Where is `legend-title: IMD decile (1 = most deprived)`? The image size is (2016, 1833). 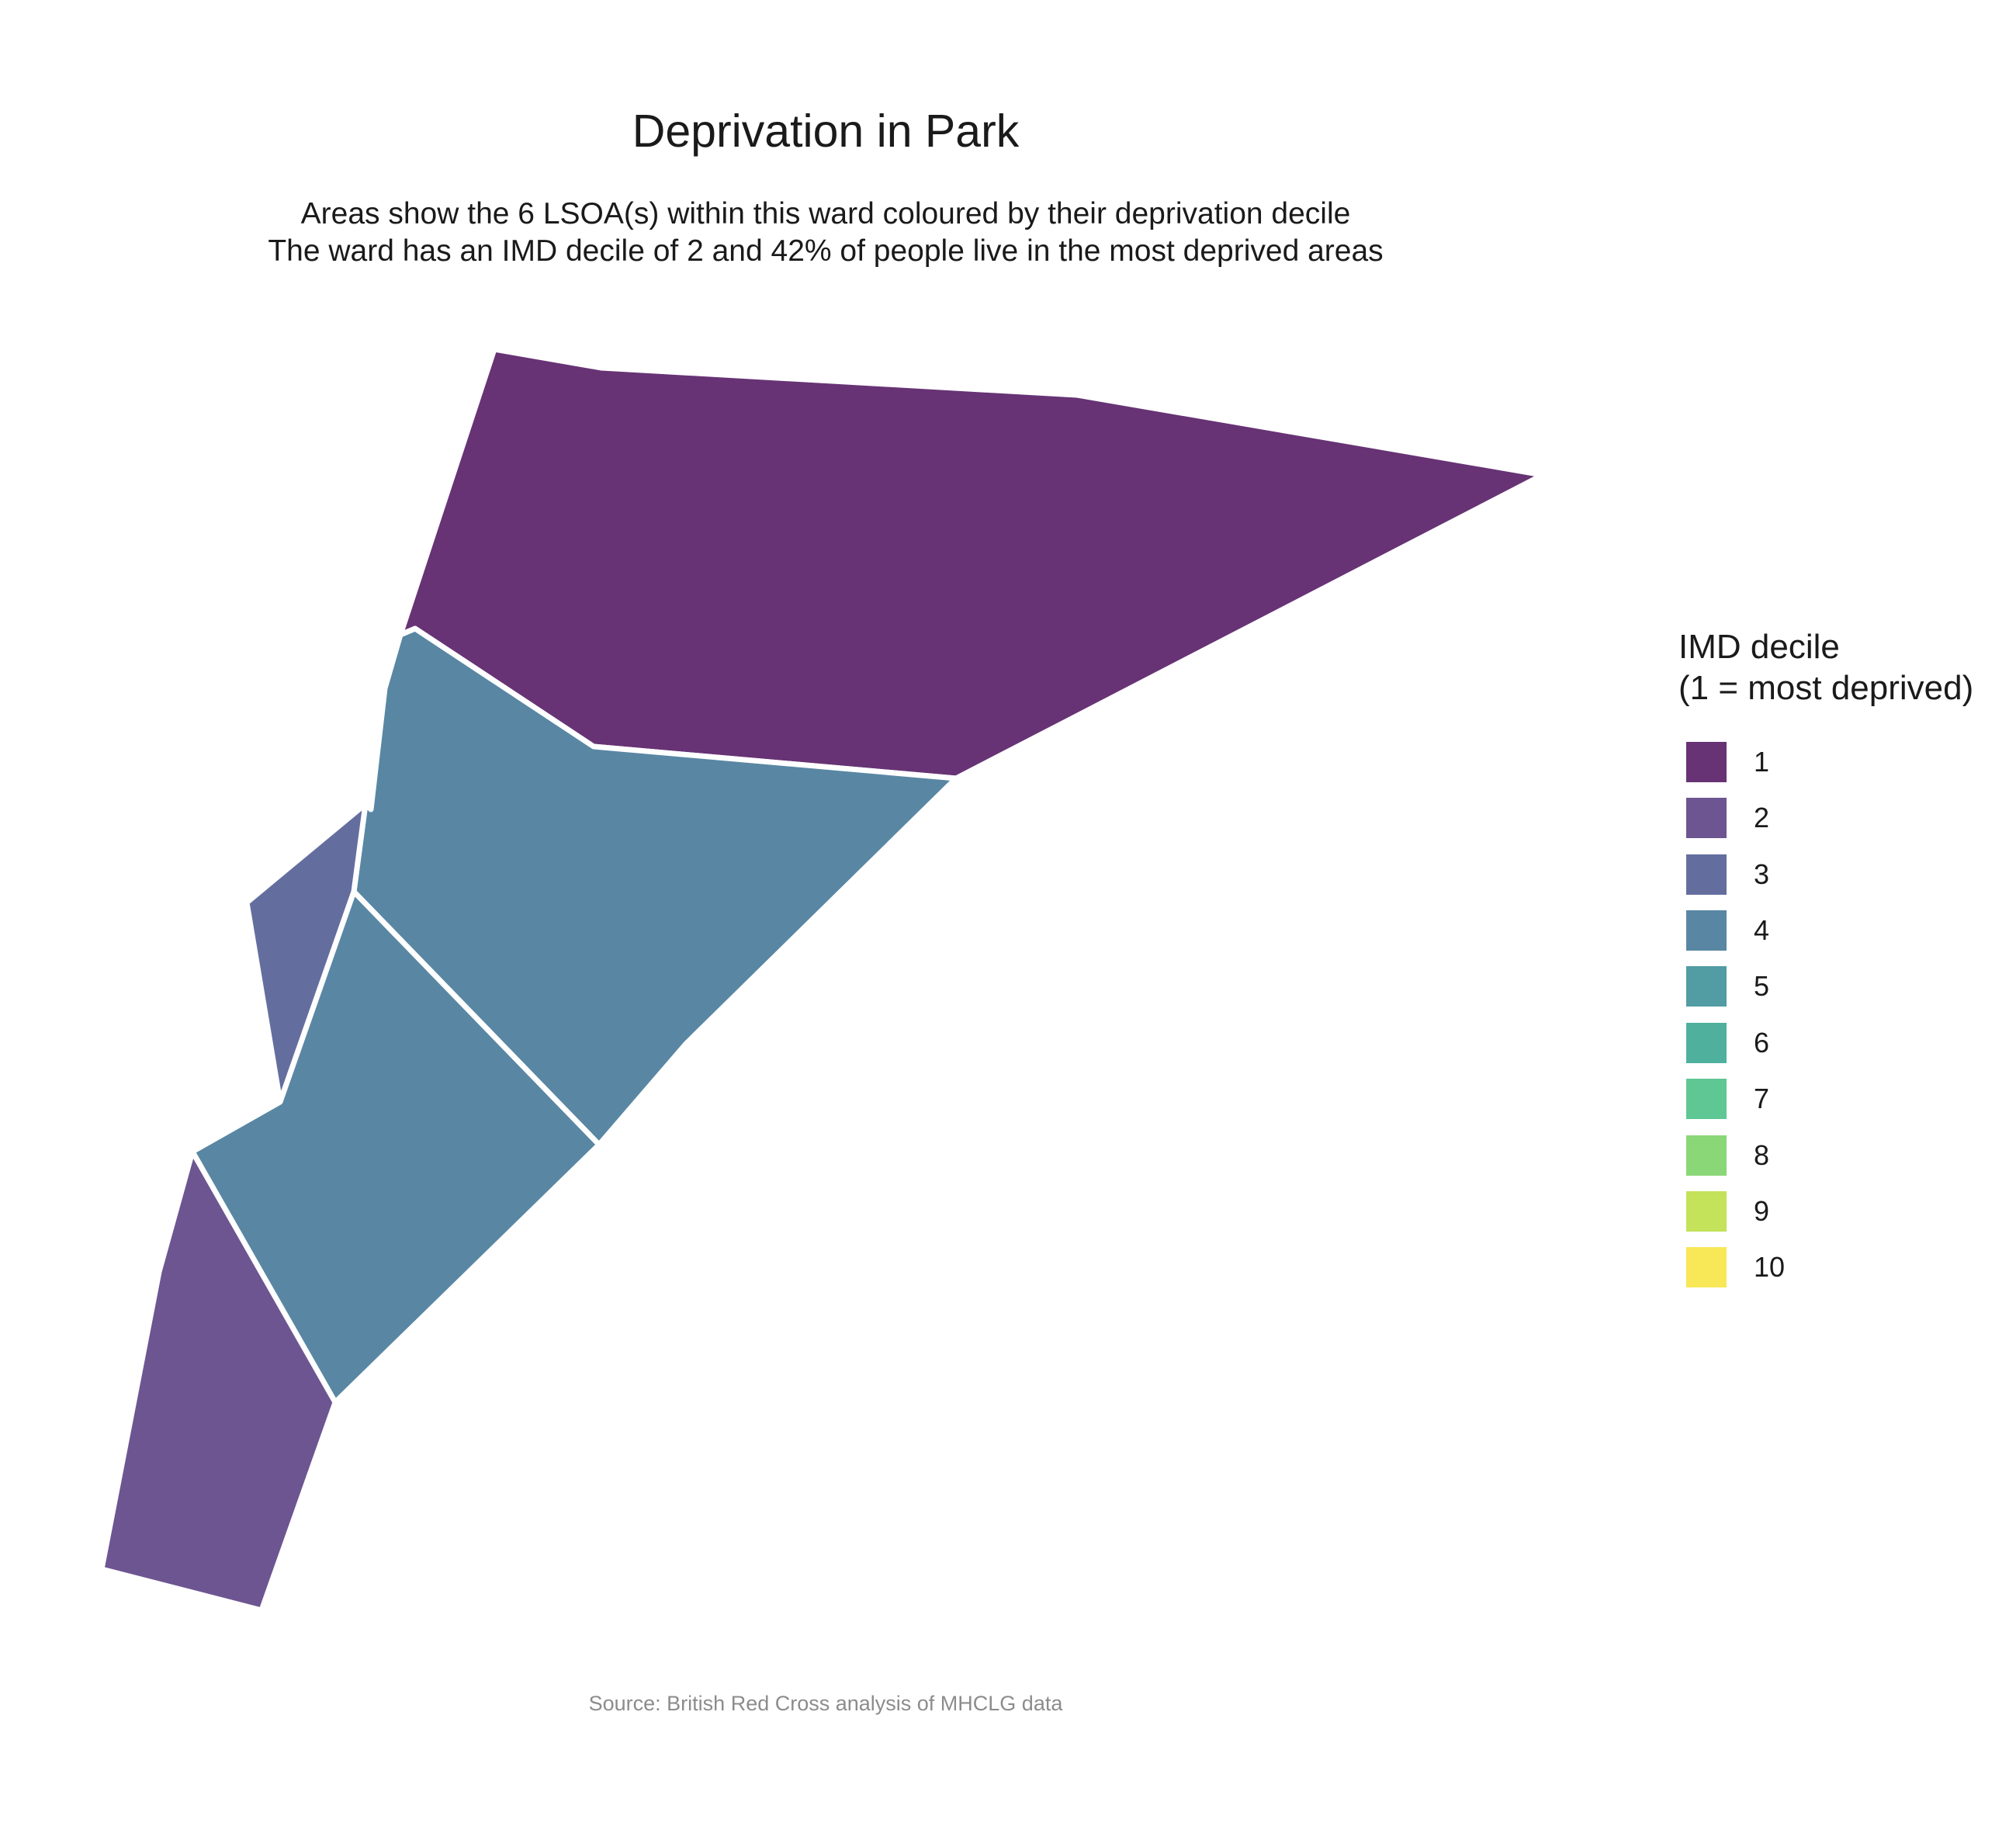 legend-title: IMD decile (1 = most deprived) is located at coordinates (1825, 668).